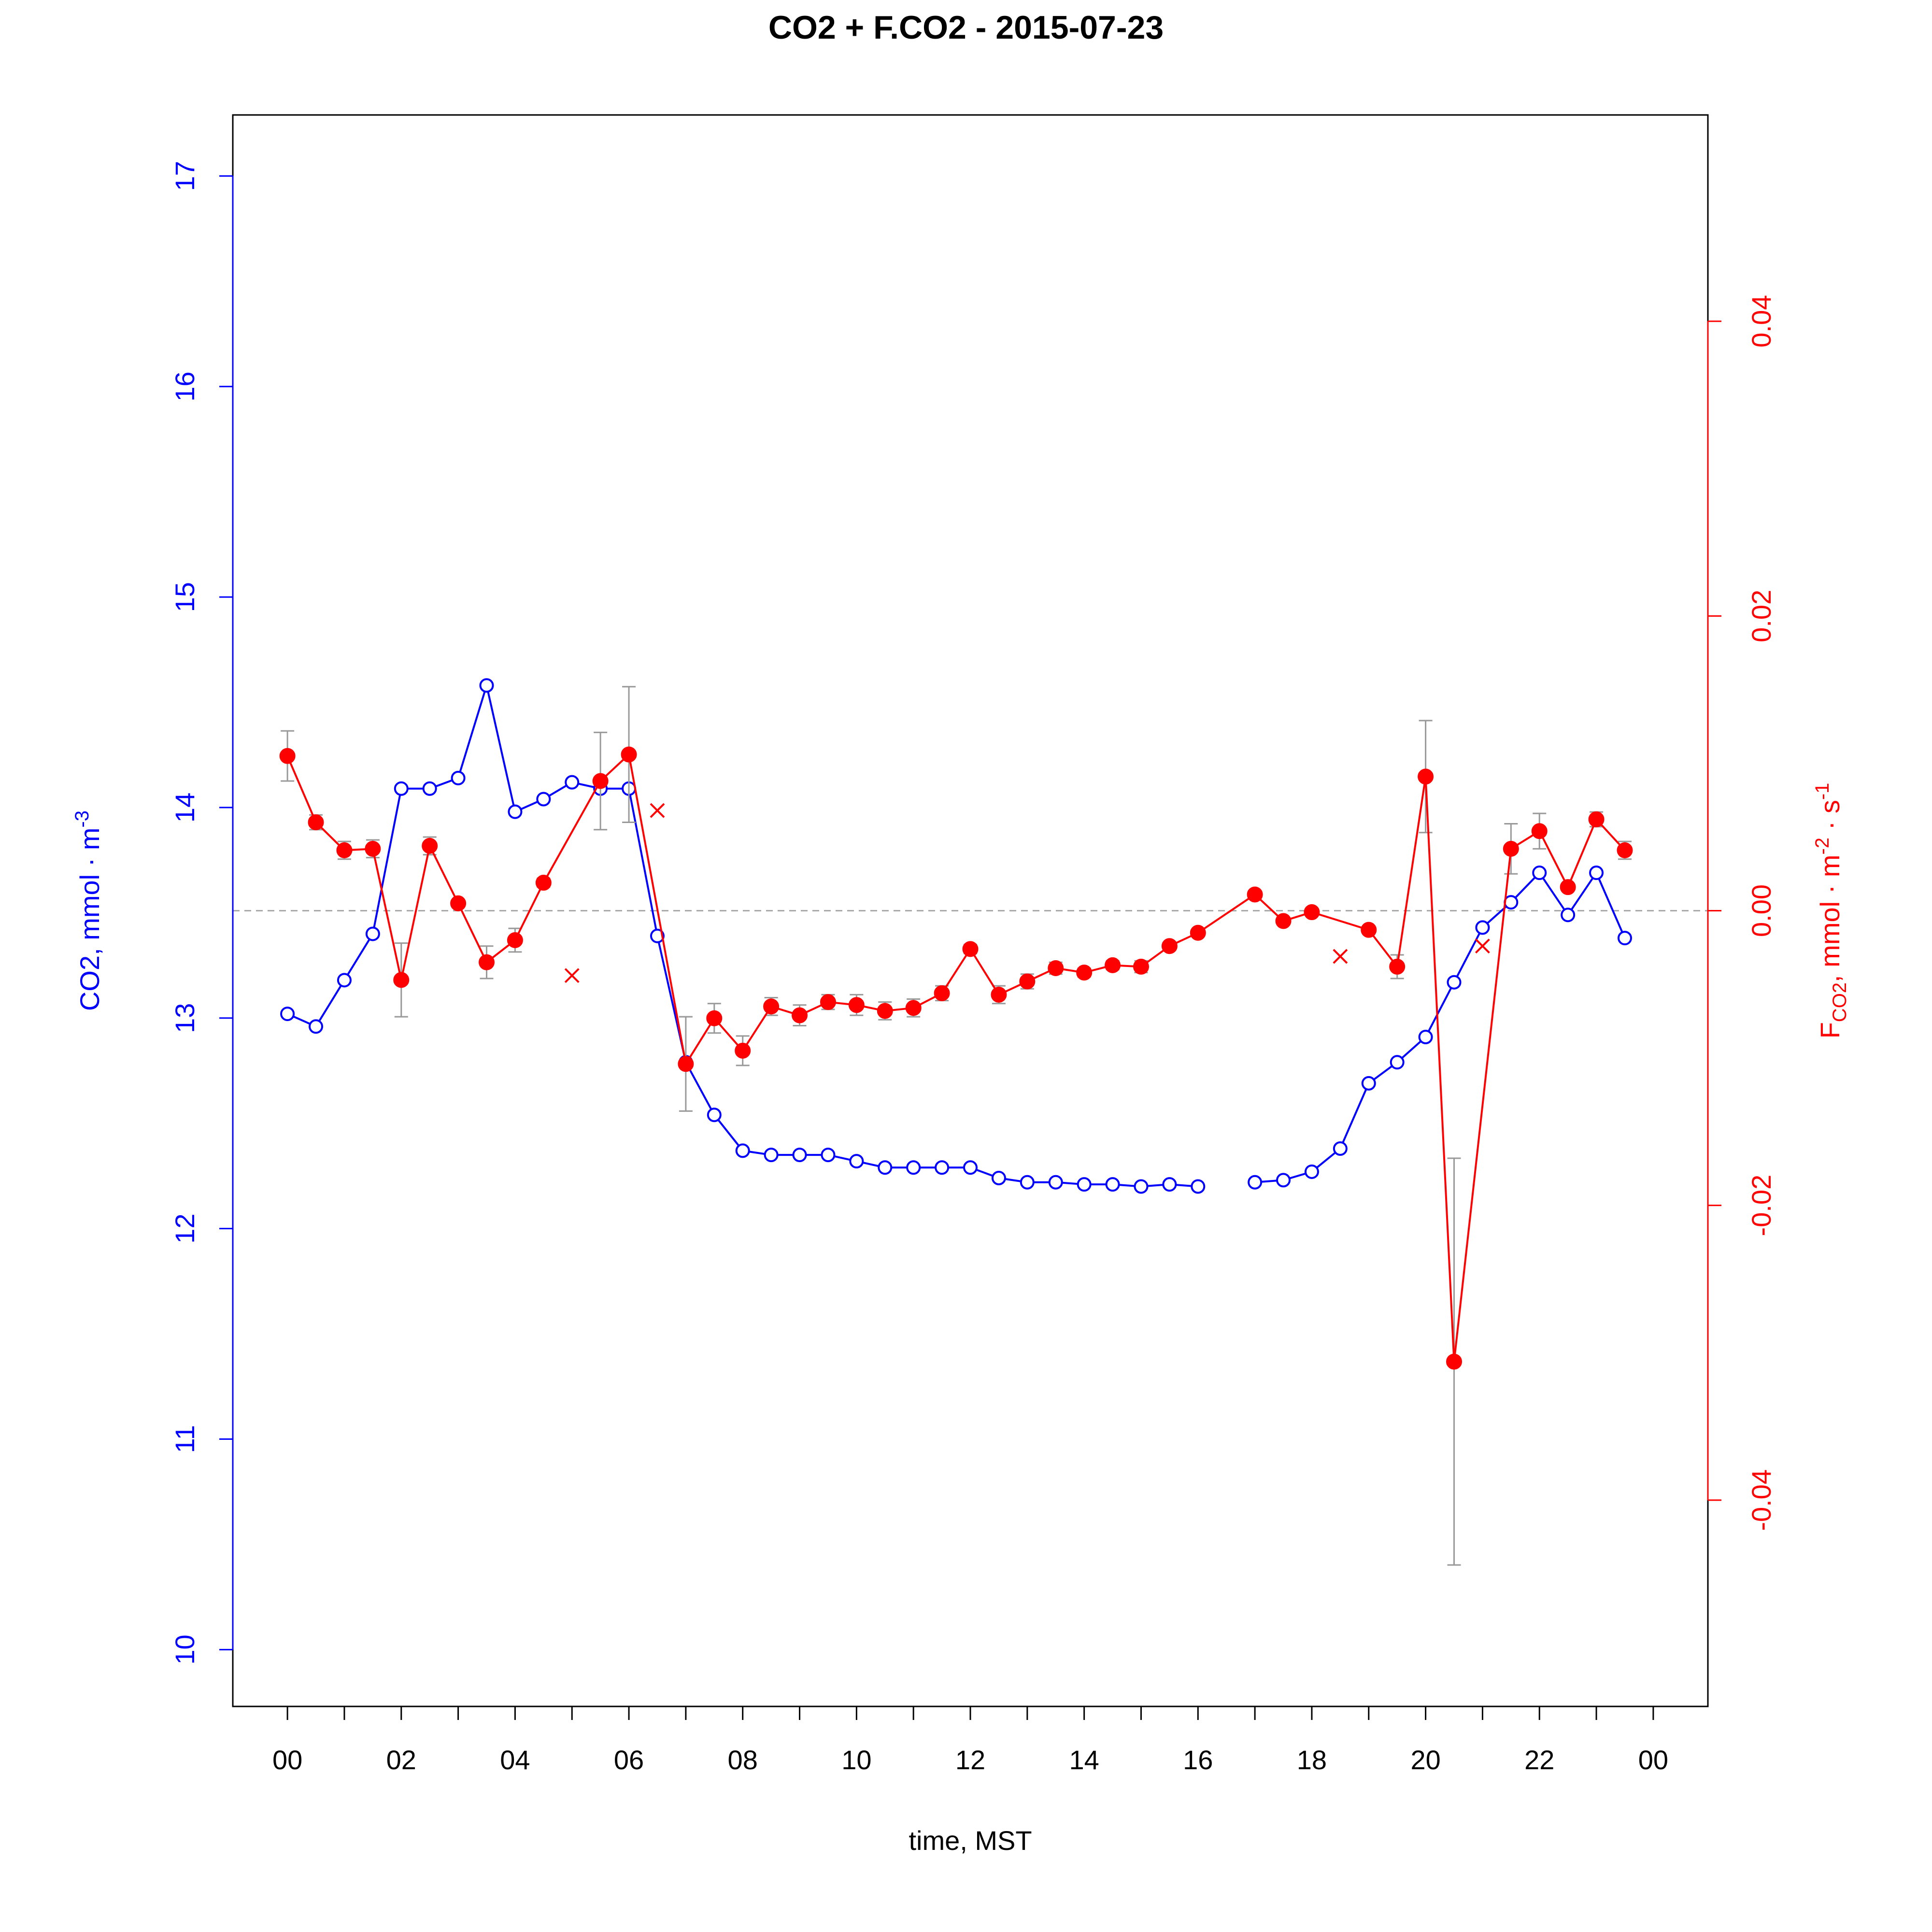 The height and width of the screenshot is (1932, 1932). What do you see at coordinates (1830, 918) in the screenshot?
I see `y2-axis-label-part: , mmol · m` at bounding box center [1830, 918].